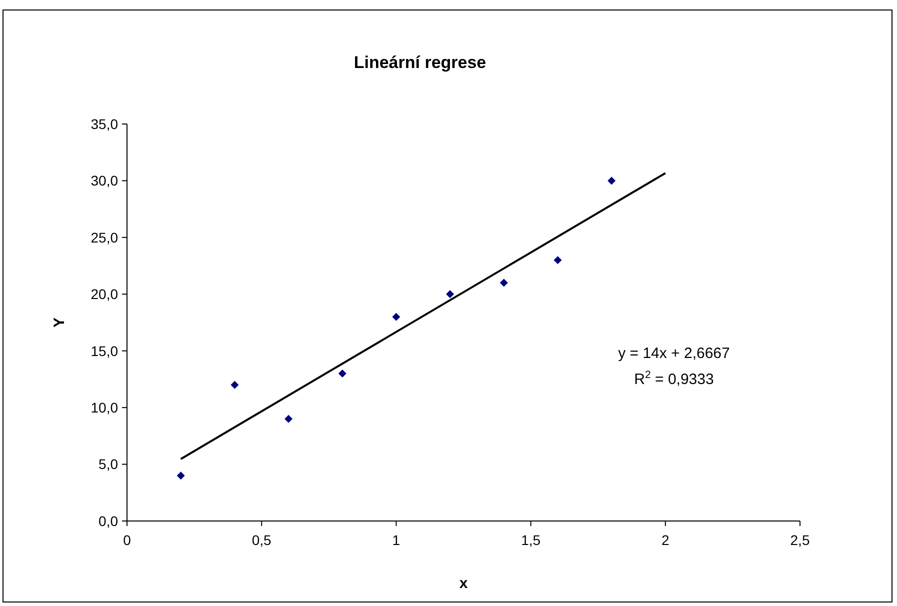  What do you see at coordinates (104, 180) in the screenshot?
I see `y-tick-label: 30,0` at bounding box center [104, 180].